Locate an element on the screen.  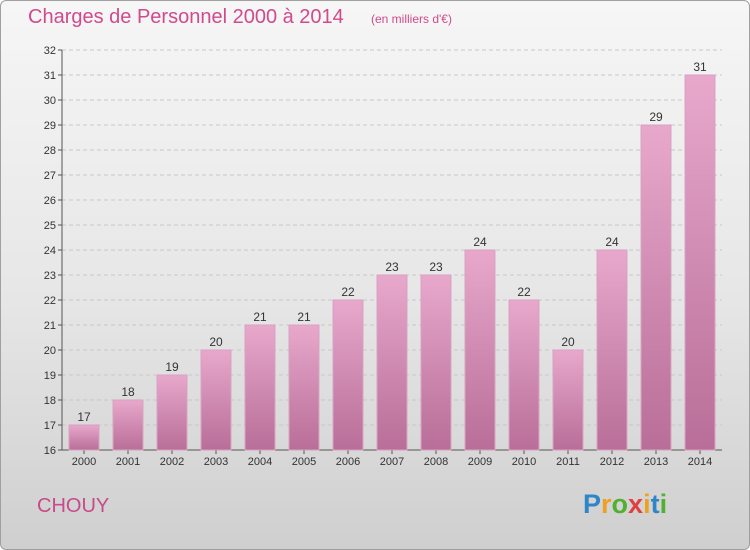
data-label: 29 is located at coordinates (656, 117).